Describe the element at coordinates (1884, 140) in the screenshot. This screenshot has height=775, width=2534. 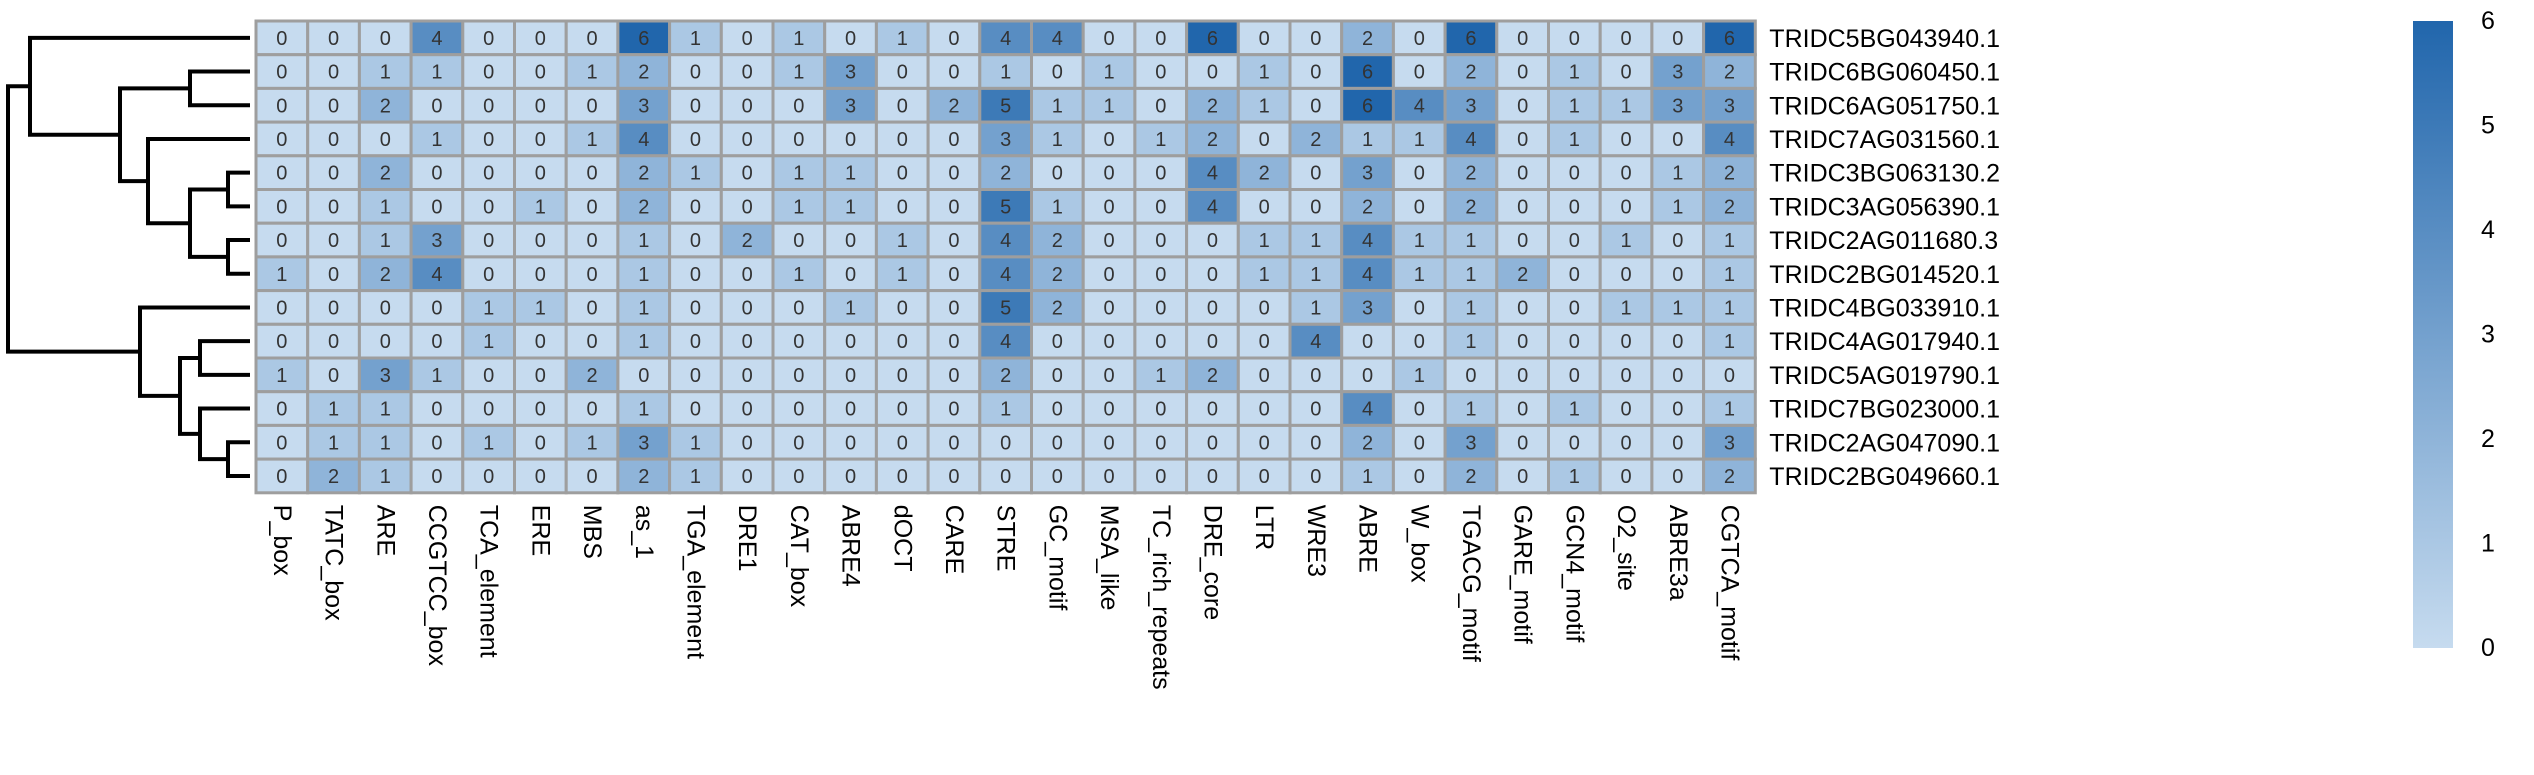
I see `row-label: TRIDC7AG031560.1` at that location.